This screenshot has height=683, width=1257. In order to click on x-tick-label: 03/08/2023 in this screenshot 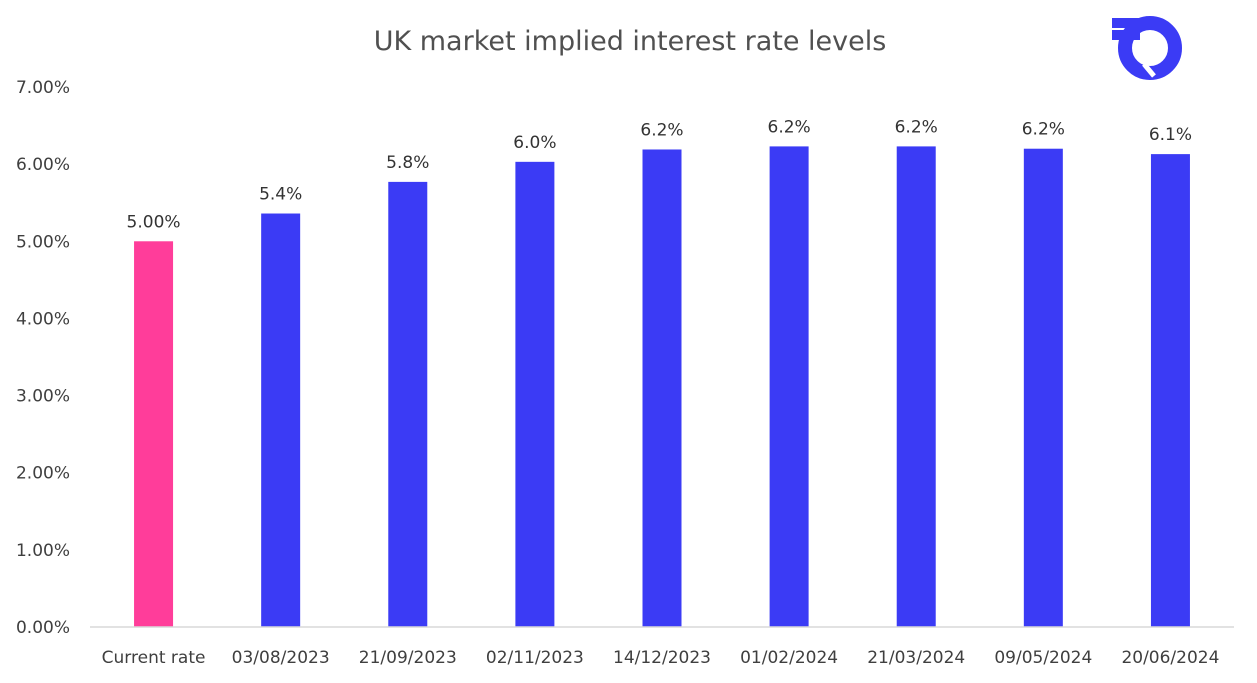, I will do `click(281, 658)`.